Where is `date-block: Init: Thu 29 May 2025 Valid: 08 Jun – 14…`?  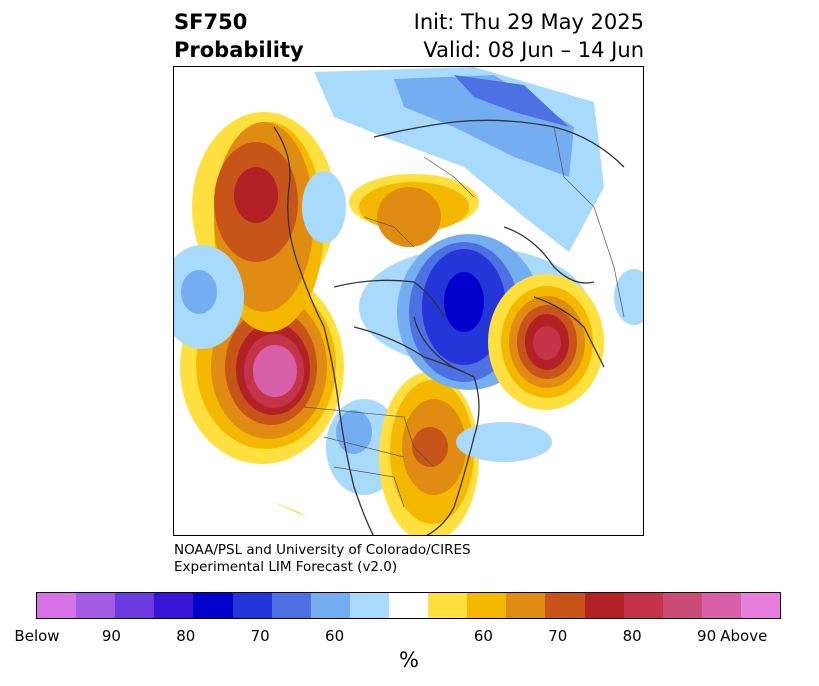
date-block: Init: Thu 29 May 2025 Valid: 08 Jun – 14… is located at coordinates (529, 36).